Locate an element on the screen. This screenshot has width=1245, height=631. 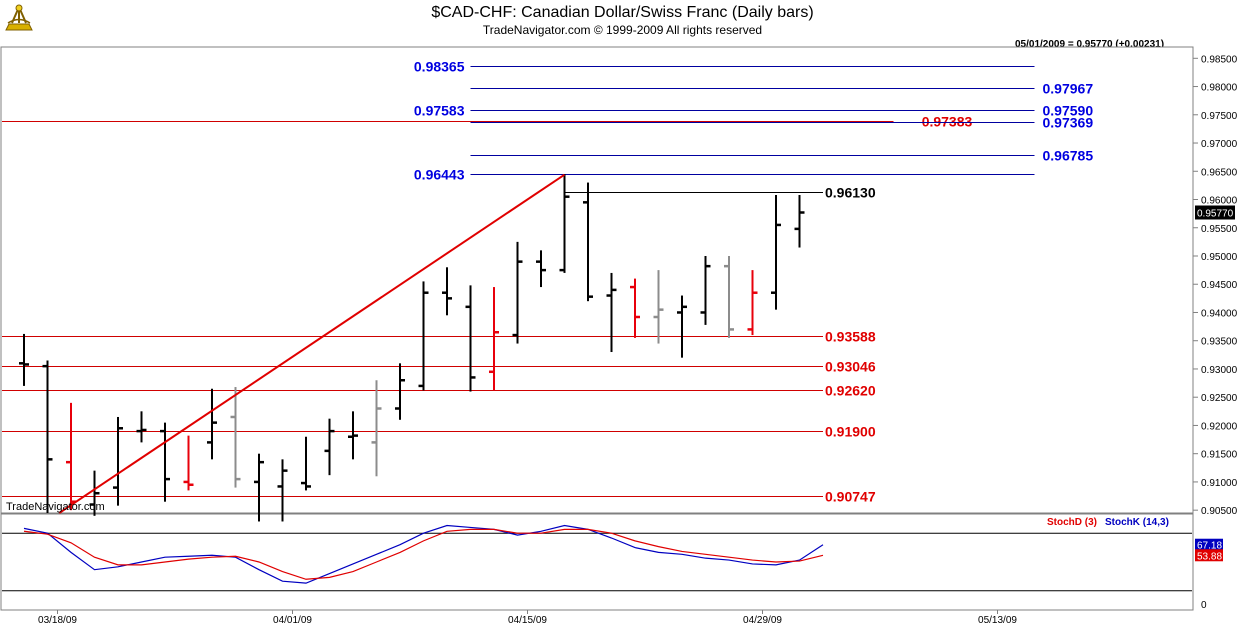
date-axis: 03/18/09 04/01/09 04/15/09 04/29/09 05/13/09 is located at coordinates (527, 618).